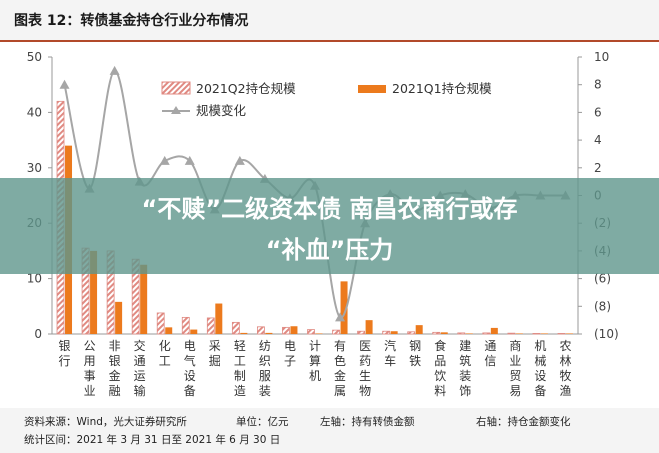  Describe the element at coordinates (329, 21) in the screenshot. I see `title-bar: 图表 12：转债基金持仓行业分布情况` at that location.